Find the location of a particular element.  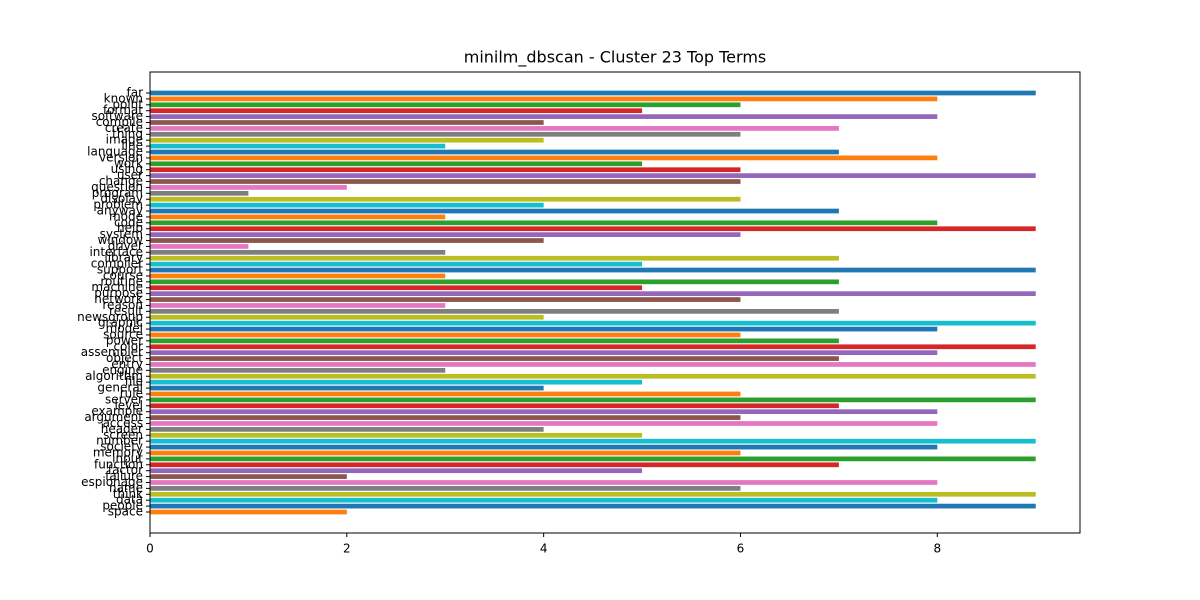

y-tick-label: format is located at coordinates (123, 110).